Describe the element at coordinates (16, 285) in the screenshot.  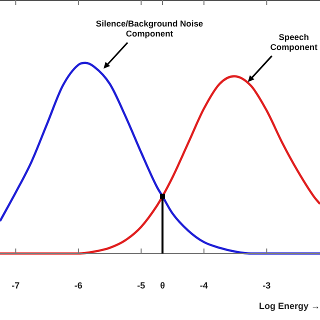
I see `x-tick-label: -7` at that location.